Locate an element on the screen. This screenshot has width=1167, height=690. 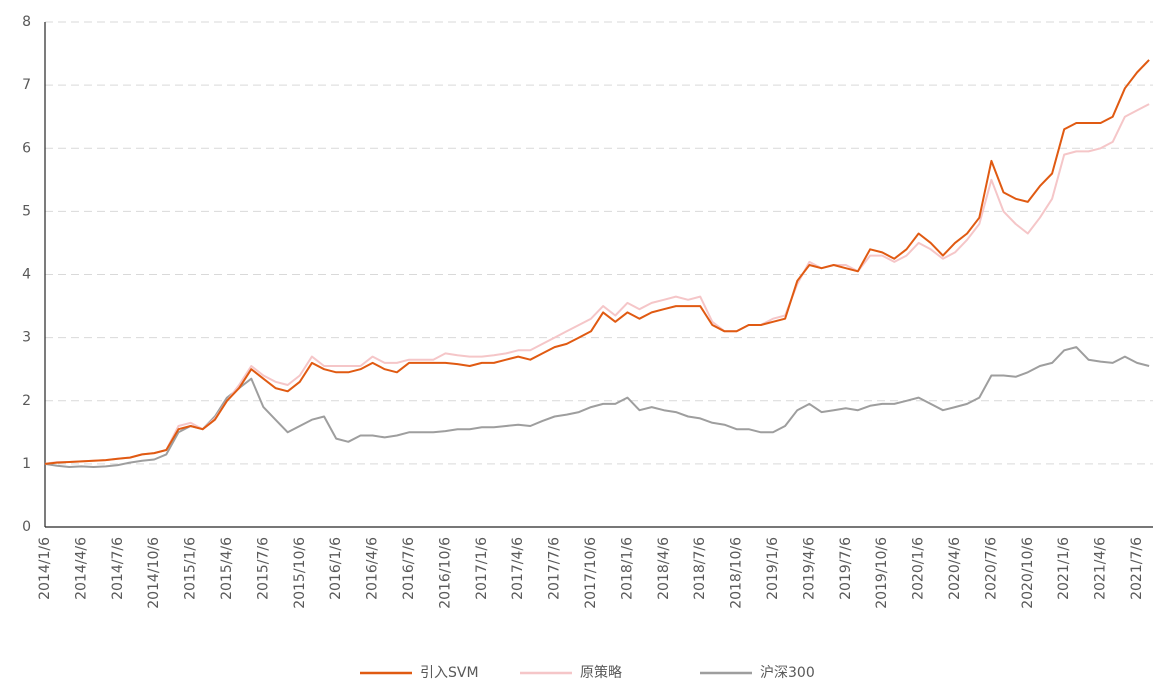
y-tick-label: 1 is located at coordinates (26, 464).